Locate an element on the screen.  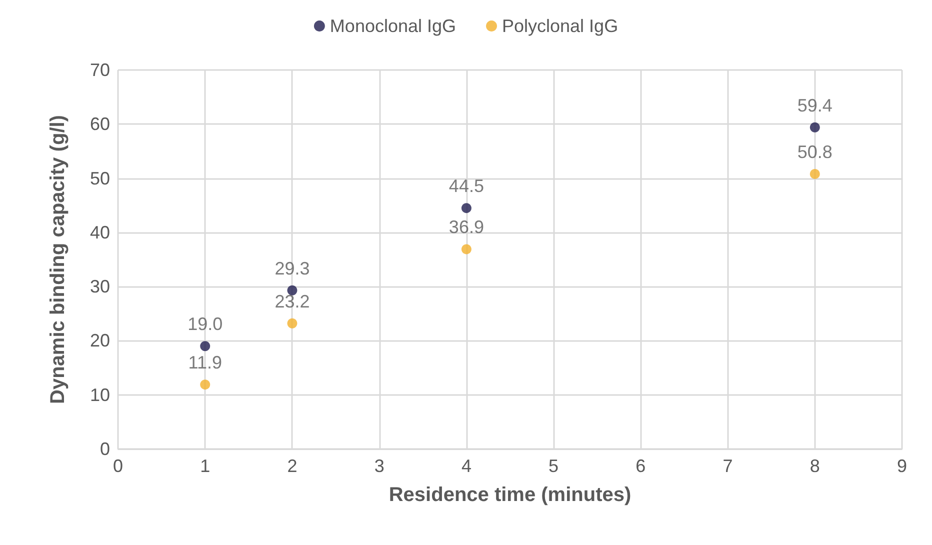
x-tick-label: 7 is located at coordinates (727, 466).